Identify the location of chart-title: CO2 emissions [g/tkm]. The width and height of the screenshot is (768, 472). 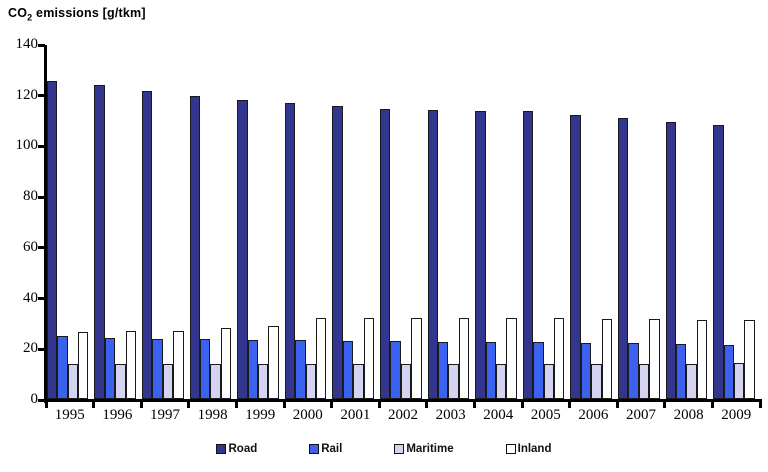
(77, 14).